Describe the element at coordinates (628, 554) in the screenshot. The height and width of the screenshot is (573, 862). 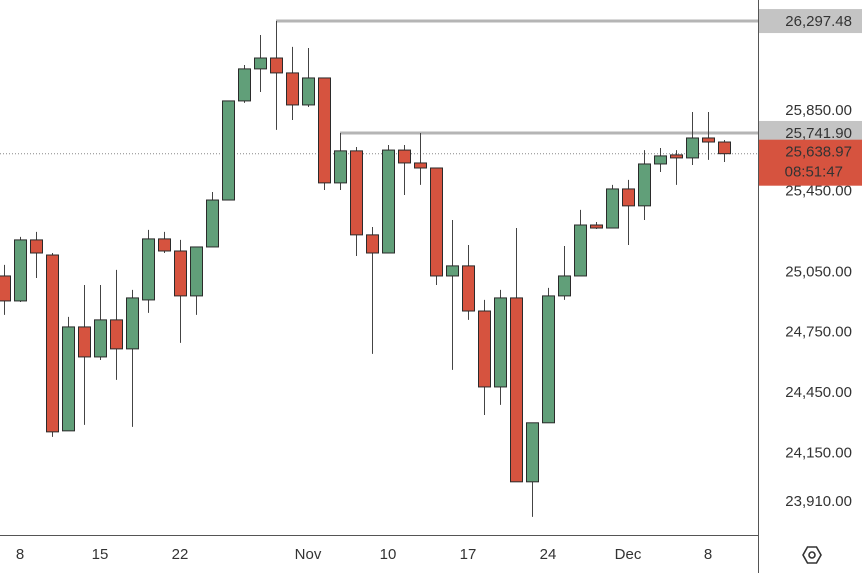
I see `x-tick-label: Dec` at that location.